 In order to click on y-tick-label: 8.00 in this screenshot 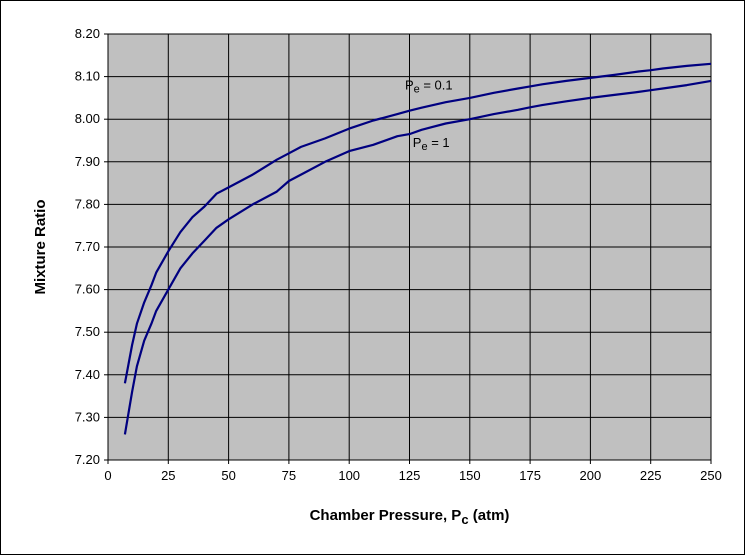, I will do `click(87, 118)`.